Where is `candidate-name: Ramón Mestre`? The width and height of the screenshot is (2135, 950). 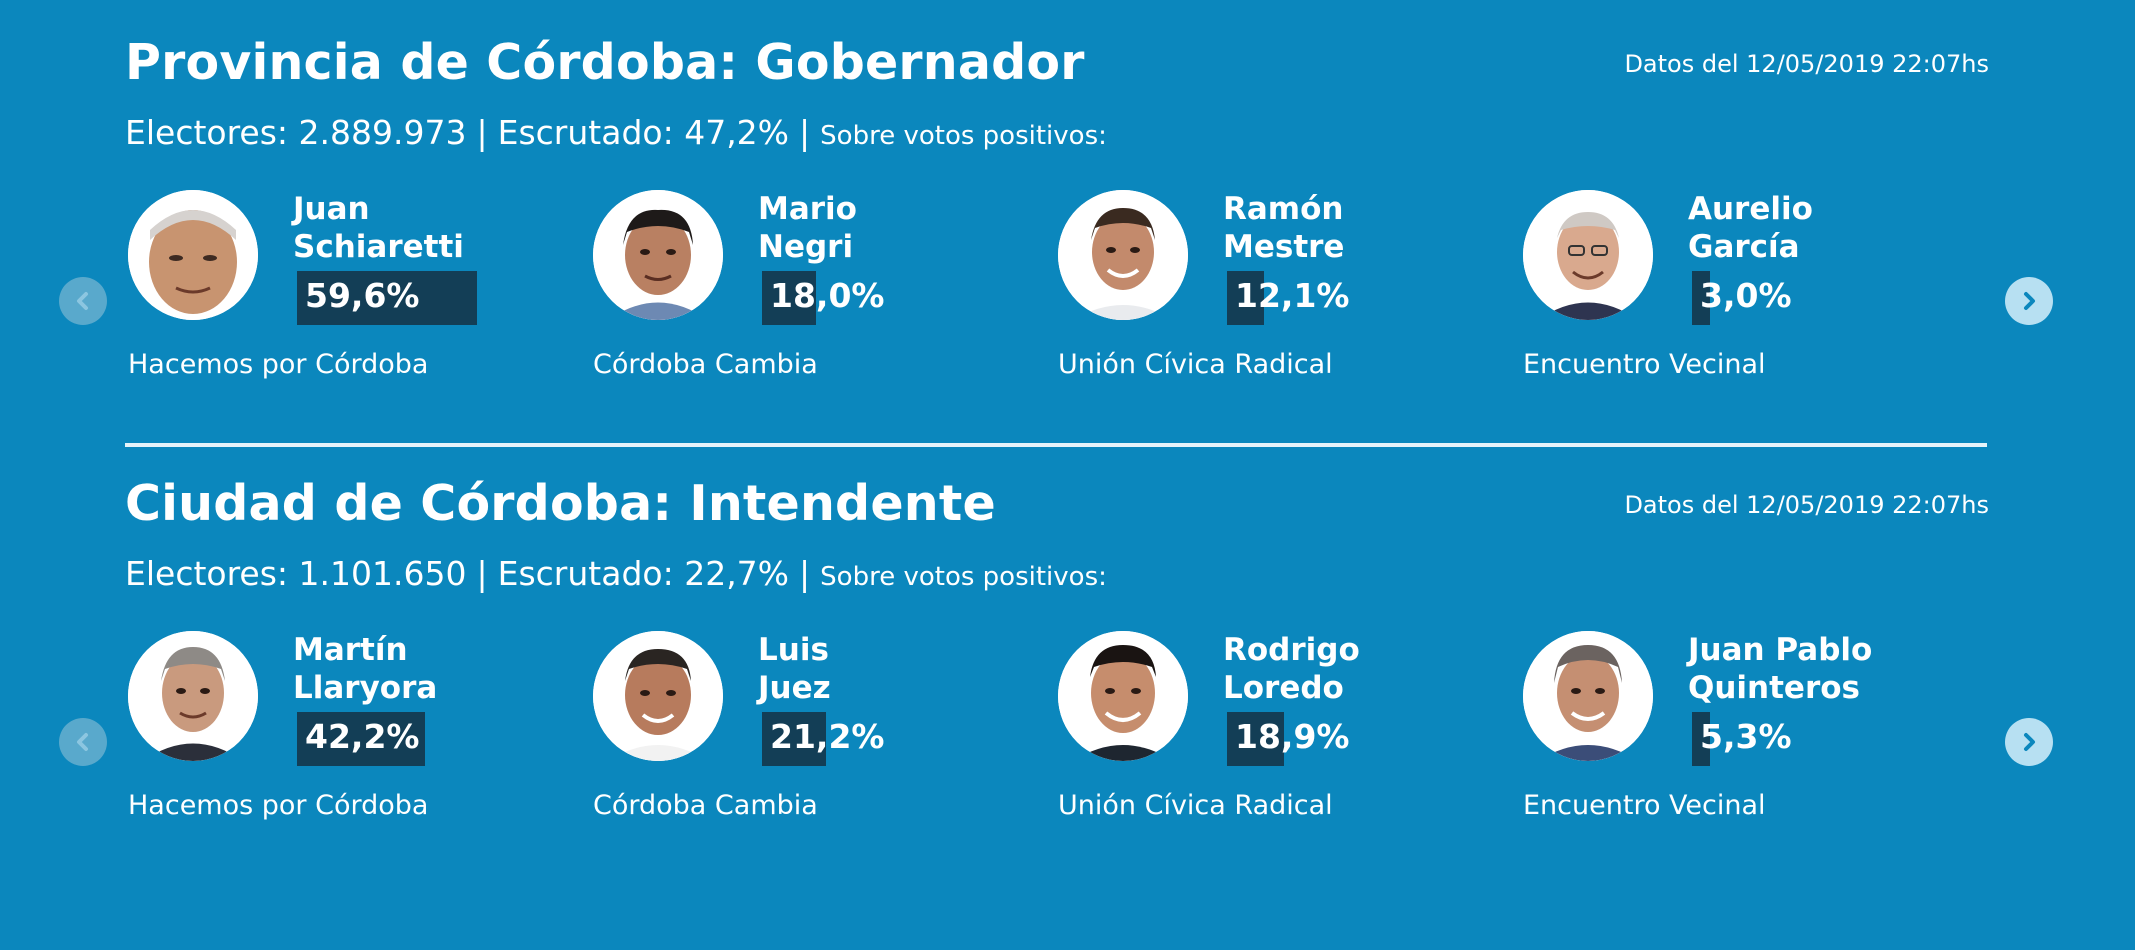
candidate-name: Ramón Mestre is located at coordinates (1368, 228).